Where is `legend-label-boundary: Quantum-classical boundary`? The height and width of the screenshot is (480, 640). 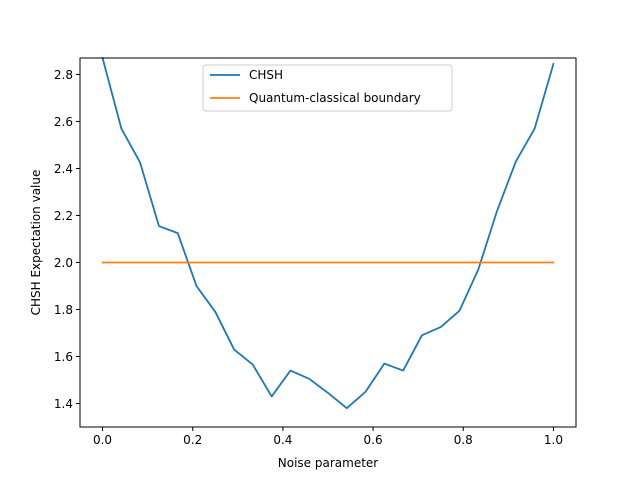
legend-label-boundary: Quantum-classical boundary is located at coordinates (335, 98).